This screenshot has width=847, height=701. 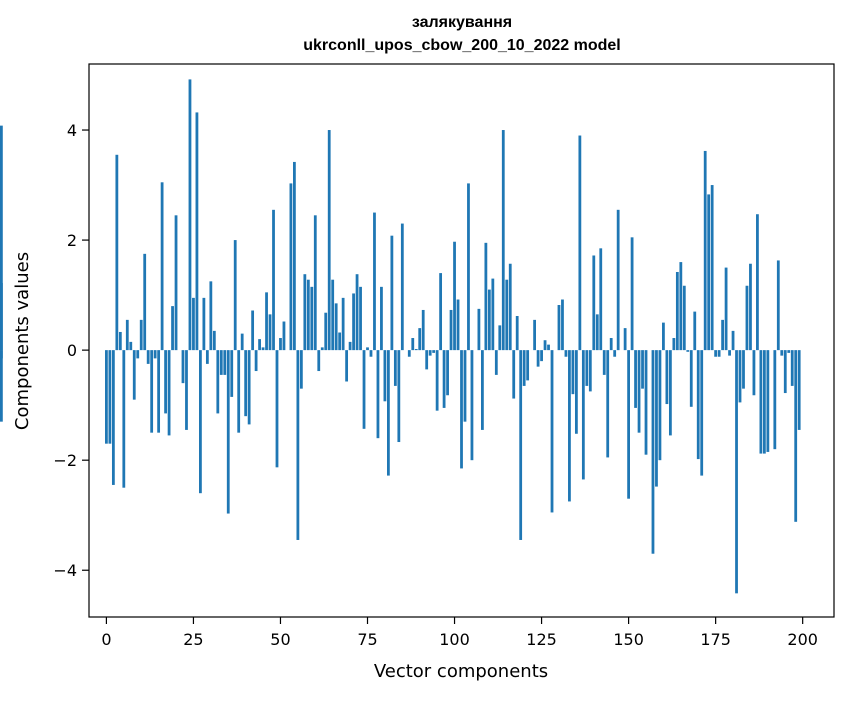 I want to click on x-tick-label: 175, so click(x=715, y=639).